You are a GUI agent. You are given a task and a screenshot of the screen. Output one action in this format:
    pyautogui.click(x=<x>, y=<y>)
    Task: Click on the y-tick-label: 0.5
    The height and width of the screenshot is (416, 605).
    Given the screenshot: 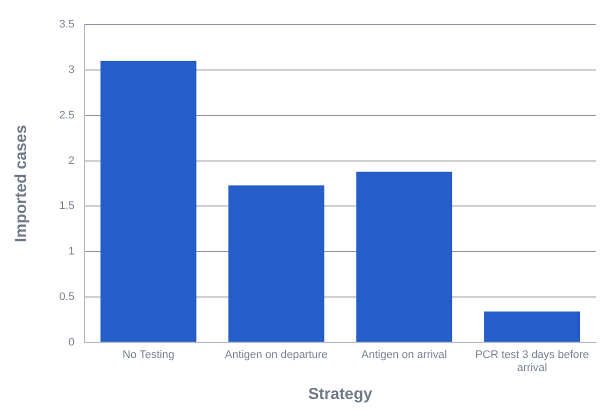 What is the action you would take?
    pyautogui.click(x=66, y=297)
    